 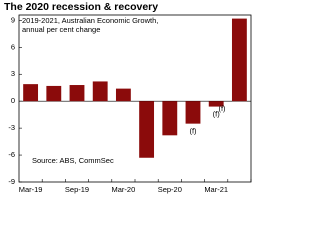 I want to click on y-tick-label: 6, so click(x=13, y=46).